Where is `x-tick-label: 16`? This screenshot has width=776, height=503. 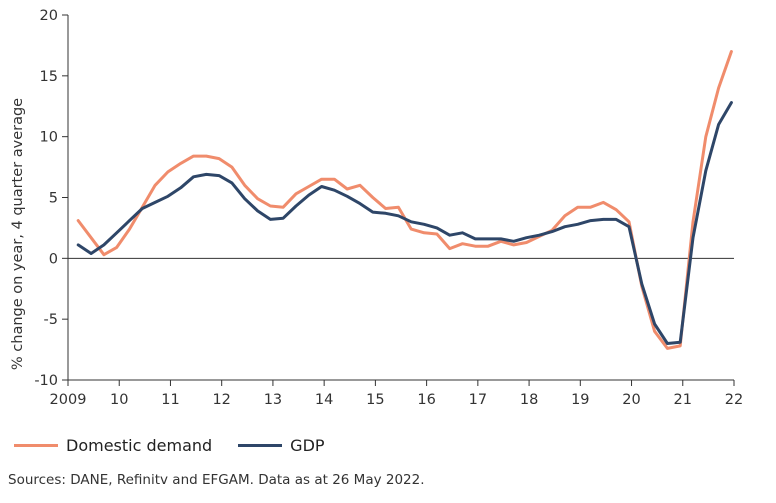 x-tick-label: 16 is located at coordinates (426, 400).